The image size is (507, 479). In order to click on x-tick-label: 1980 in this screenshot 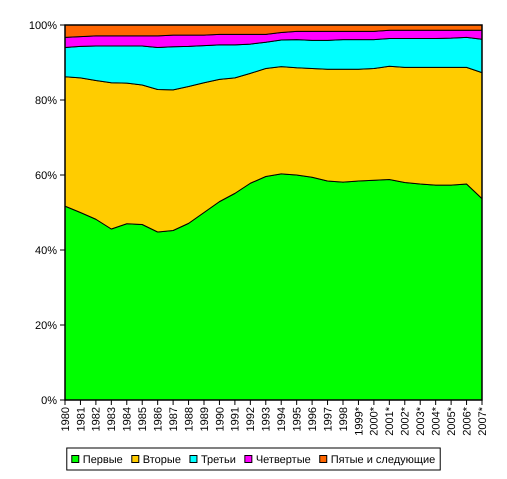, I will do `click(66, 419)`.